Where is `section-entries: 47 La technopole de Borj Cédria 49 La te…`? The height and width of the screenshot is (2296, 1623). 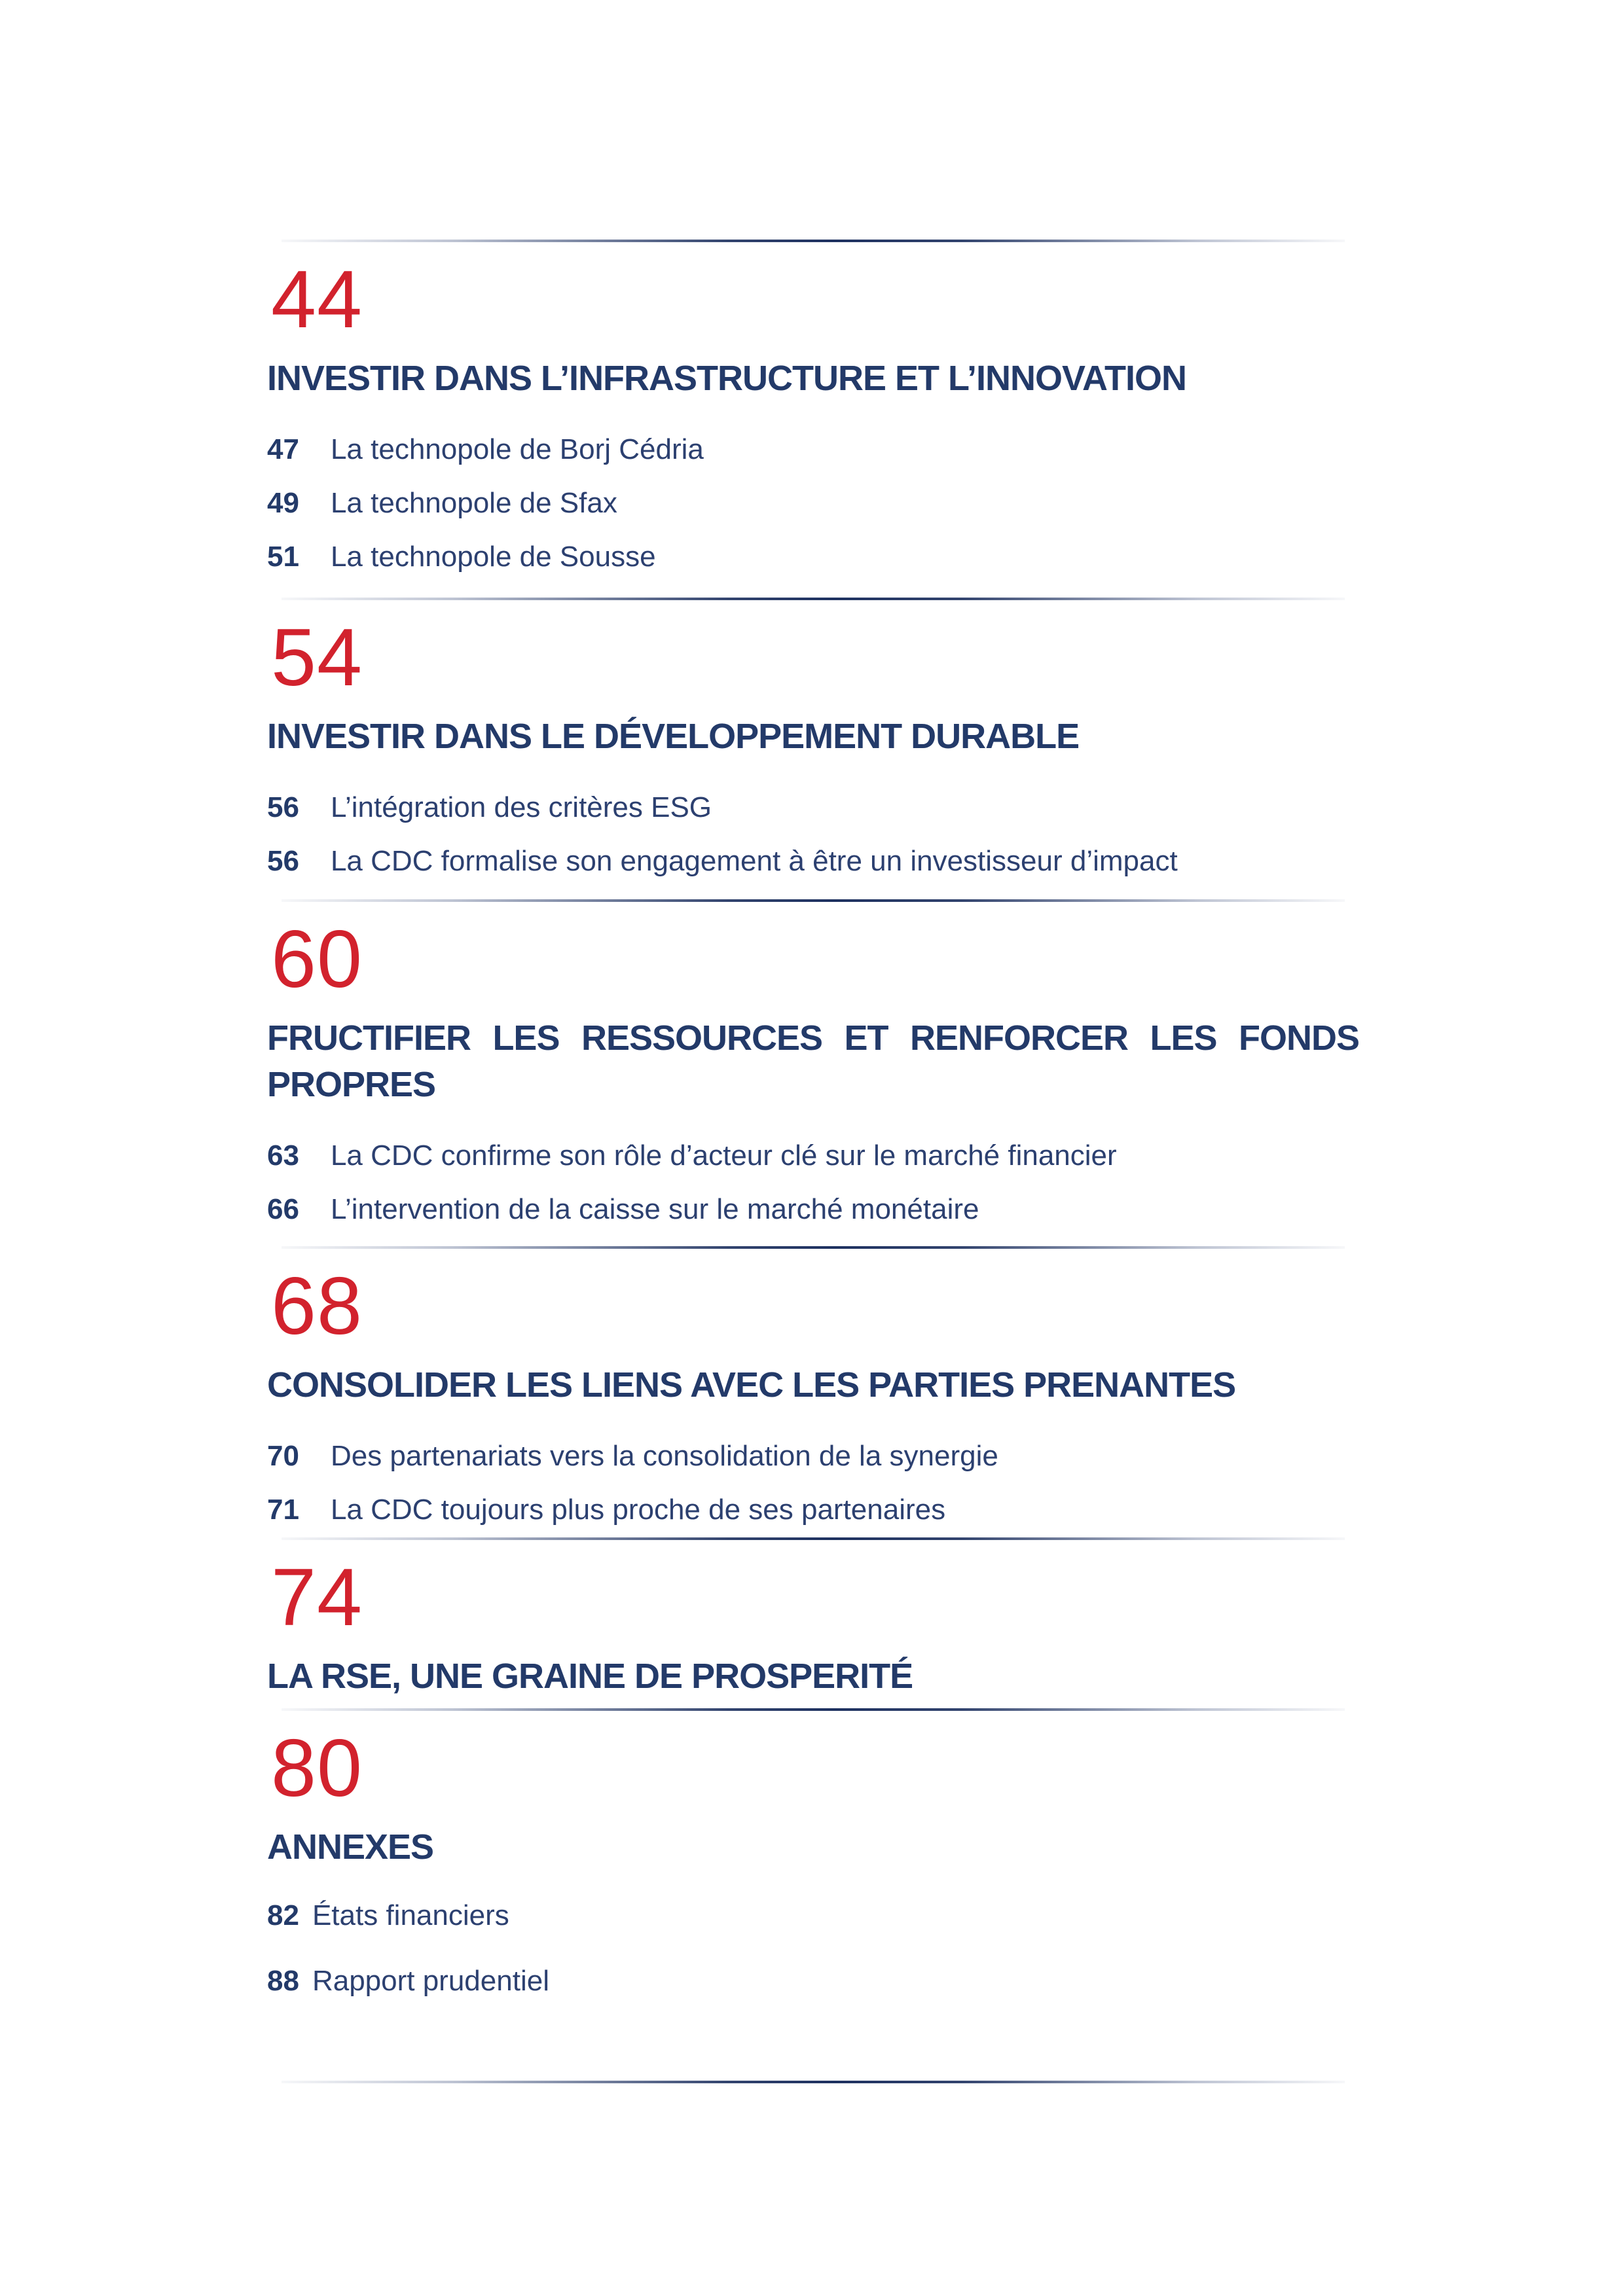 section-entries: 47 La technopole de Borj Cédria 49 La te… is located at coordinates (813, 503).